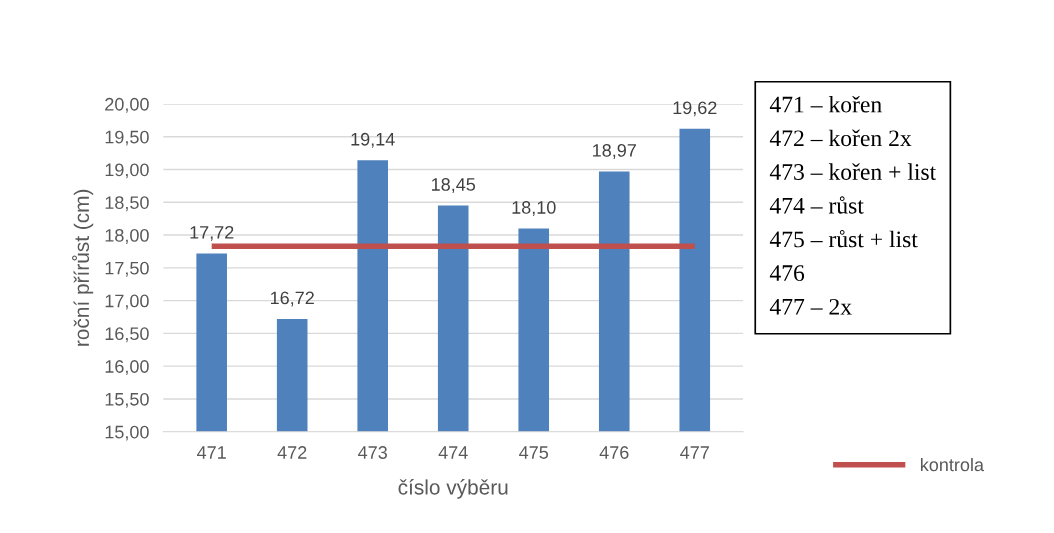 This screenshot has width=1054, height=533. I want to click on y-tick-label: 17,00, so click(127, 302).